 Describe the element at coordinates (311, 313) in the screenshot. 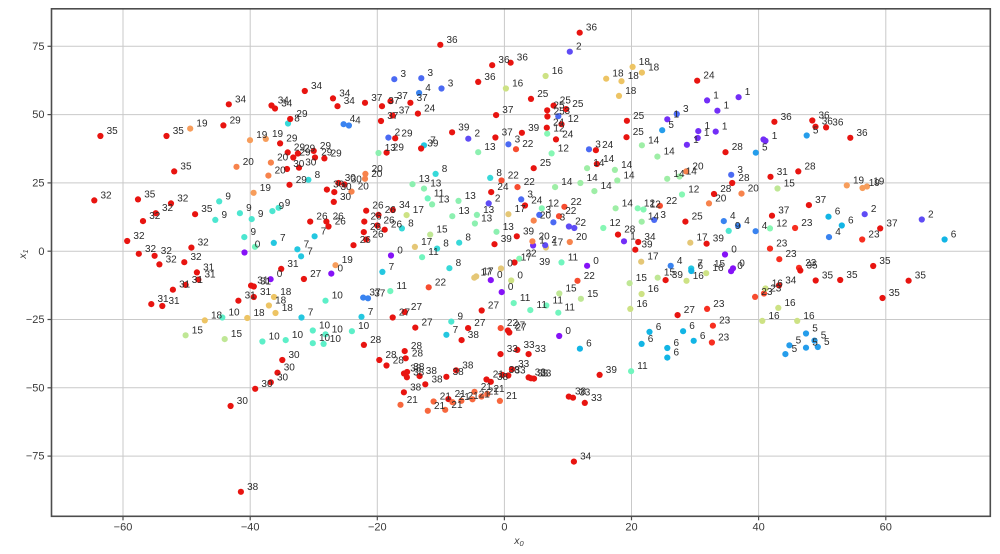

I see `svg-text: 7` at that location.